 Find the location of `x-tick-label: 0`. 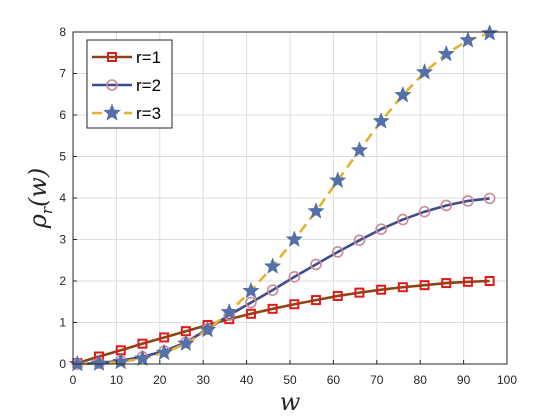

x-tick-label: 0 is located at coordinates (73, 380).